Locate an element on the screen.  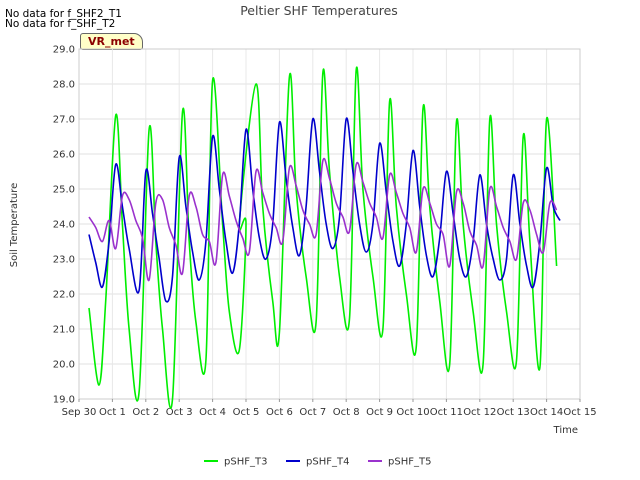
x-tick-label: Oct 13 is located at coordinates (513, 412).